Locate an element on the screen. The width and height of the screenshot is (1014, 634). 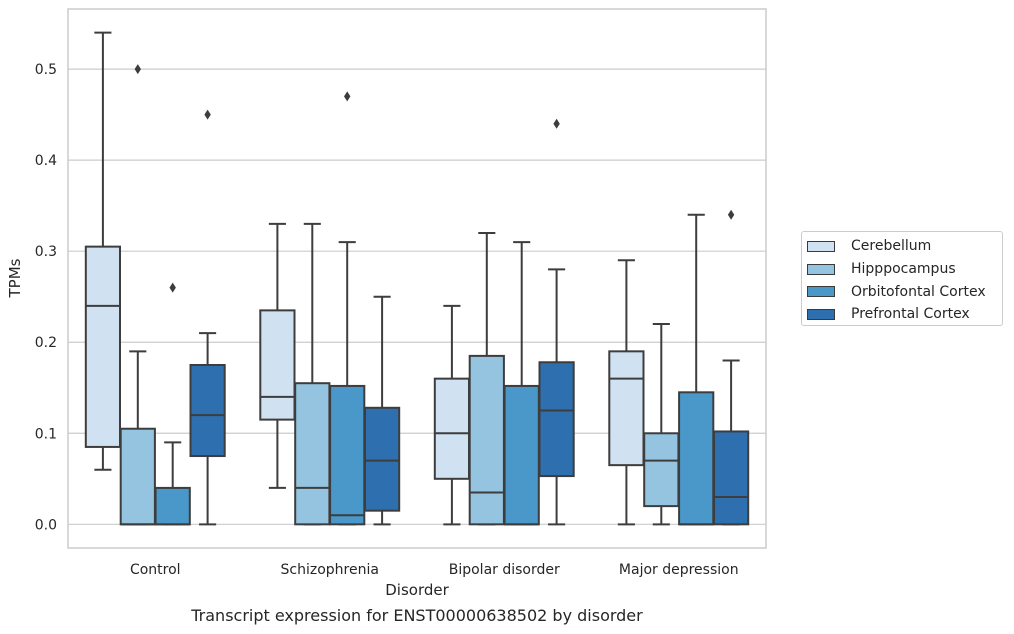
x-tick-label: Bipolar disorder is located at coordinates (504, 570).